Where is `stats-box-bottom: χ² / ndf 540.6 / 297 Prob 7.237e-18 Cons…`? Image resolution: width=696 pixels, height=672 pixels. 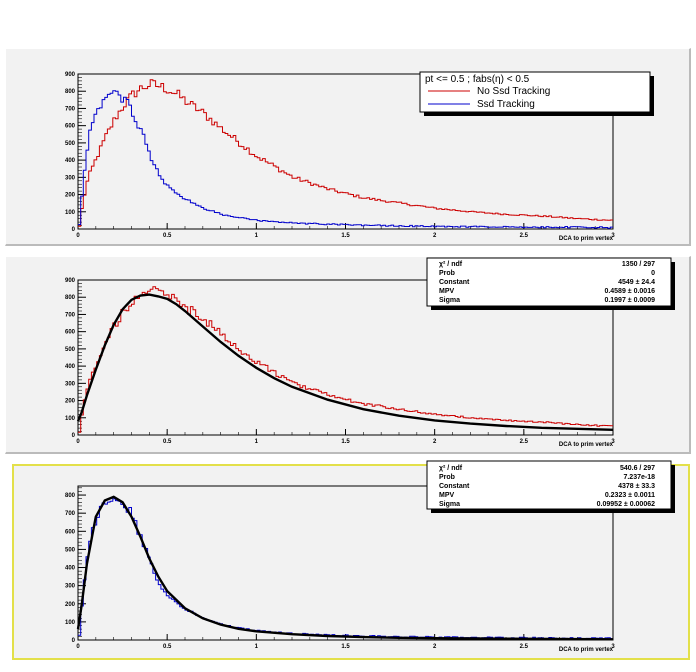
stats-box-bottom: χ² / ndf 540.6 / 297 Prob 7.237e-18 Cons… is located at coordinates (550, 486).